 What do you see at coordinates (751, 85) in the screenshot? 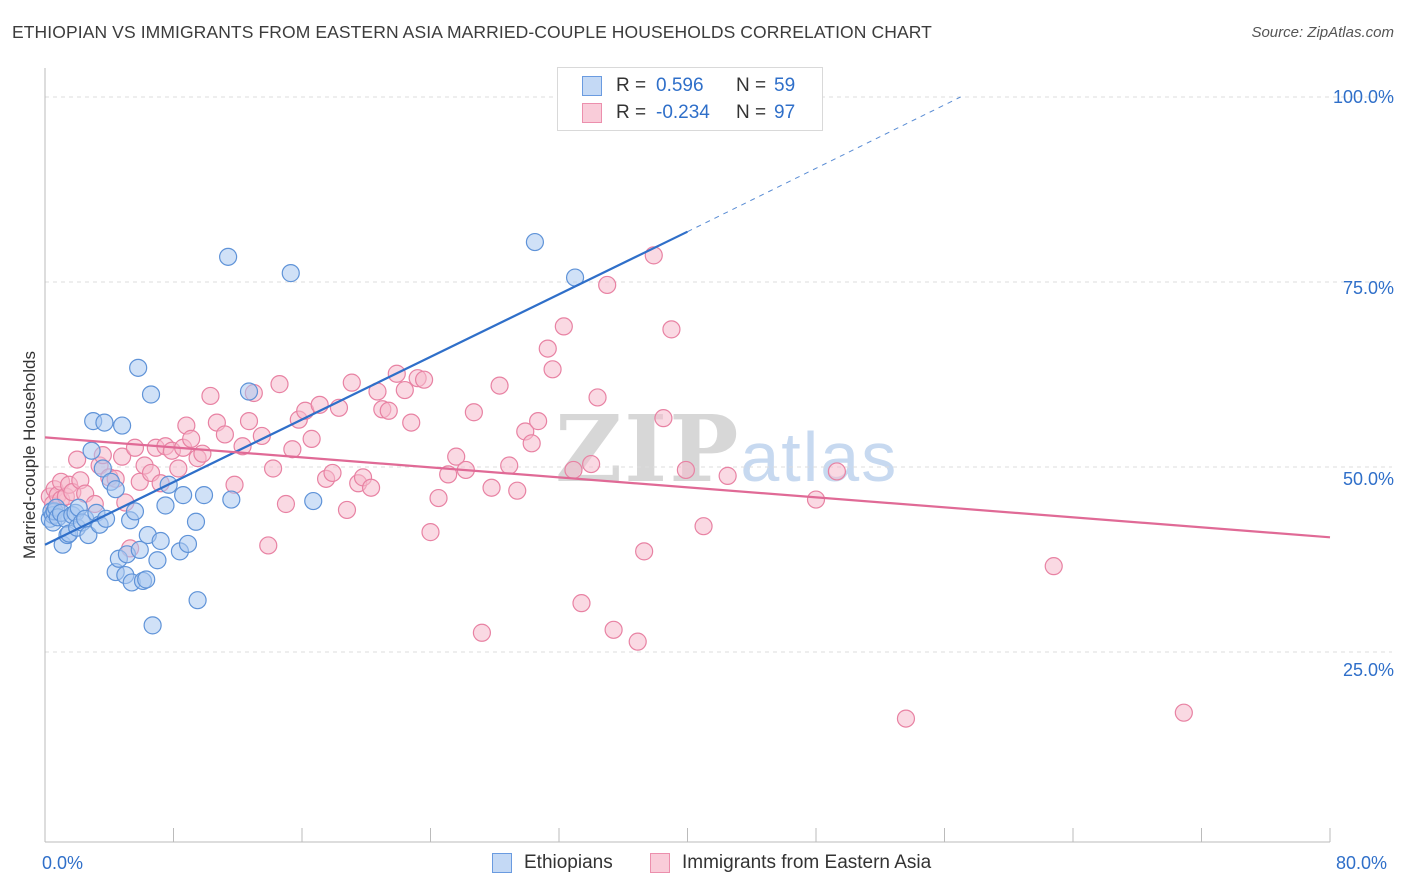
I see `legend-n-label: N =` at bounding box center [751, 85].